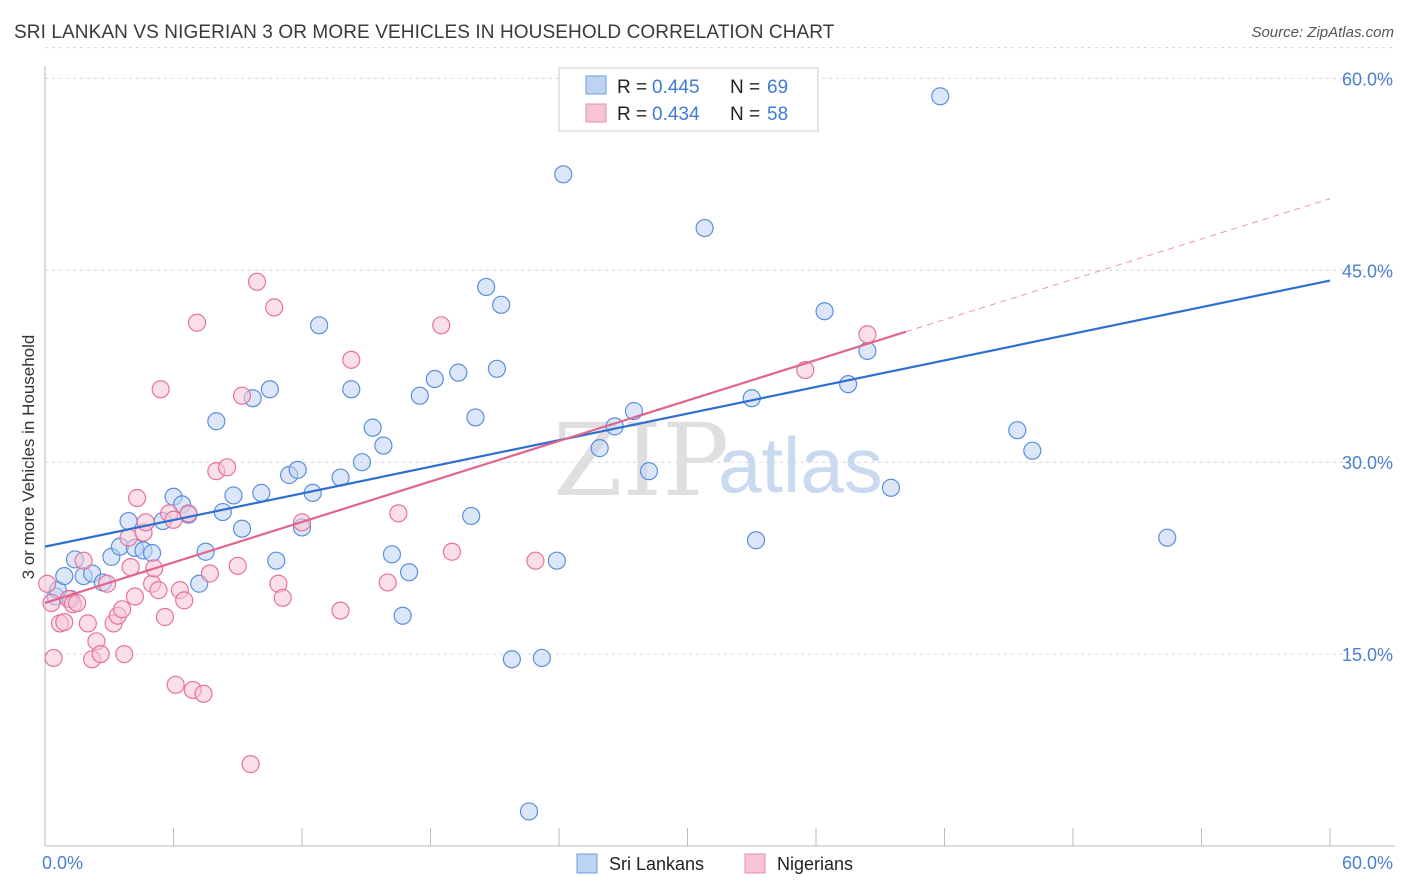 The height and width of the screenshot is (892, 1406). Describe the element at coordinates (676, 87) in the screenshot. I see `legend-r-value-1: 0.445` at that location.